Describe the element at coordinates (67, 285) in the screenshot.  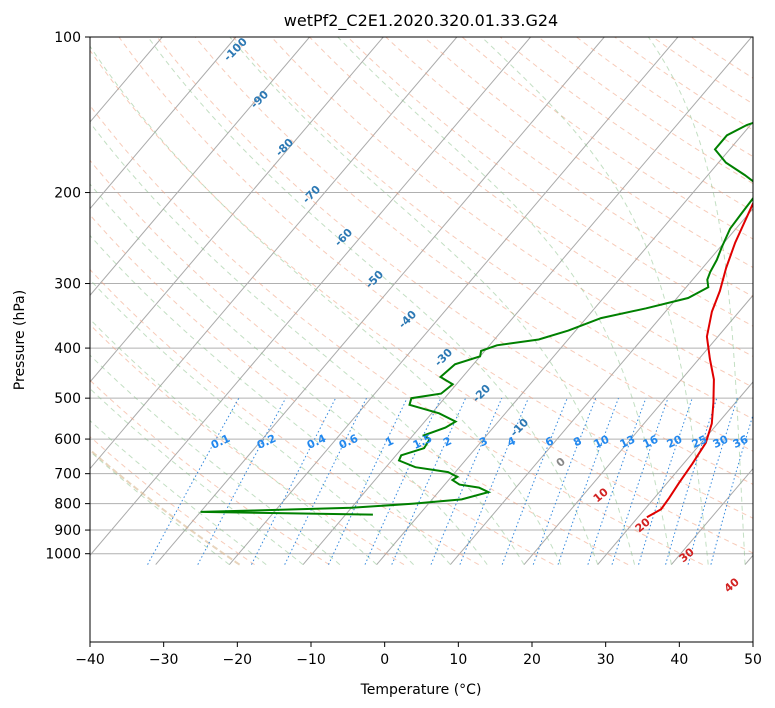
I see `y-tick-label: 300` at that location.